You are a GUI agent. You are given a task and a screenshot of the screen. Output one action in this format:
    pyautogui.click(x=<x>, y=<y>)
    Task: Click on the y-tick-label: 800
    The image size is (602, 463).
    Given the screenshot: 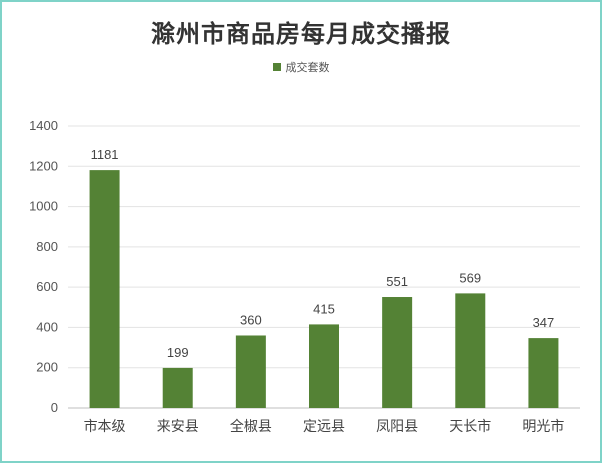 What is the action you would take?
    pyautogui.click(x=47, y=246)
    